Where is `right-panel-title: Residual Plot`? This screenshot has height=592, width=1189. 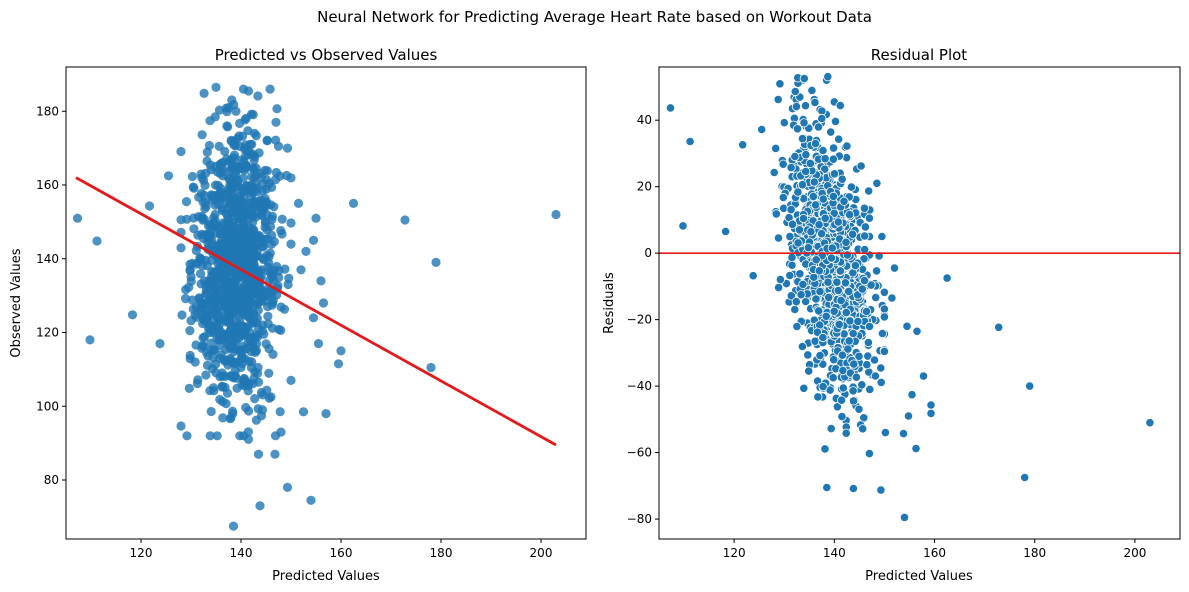
right-panel-title: Residual Plot is located at coordinates (919, 55).